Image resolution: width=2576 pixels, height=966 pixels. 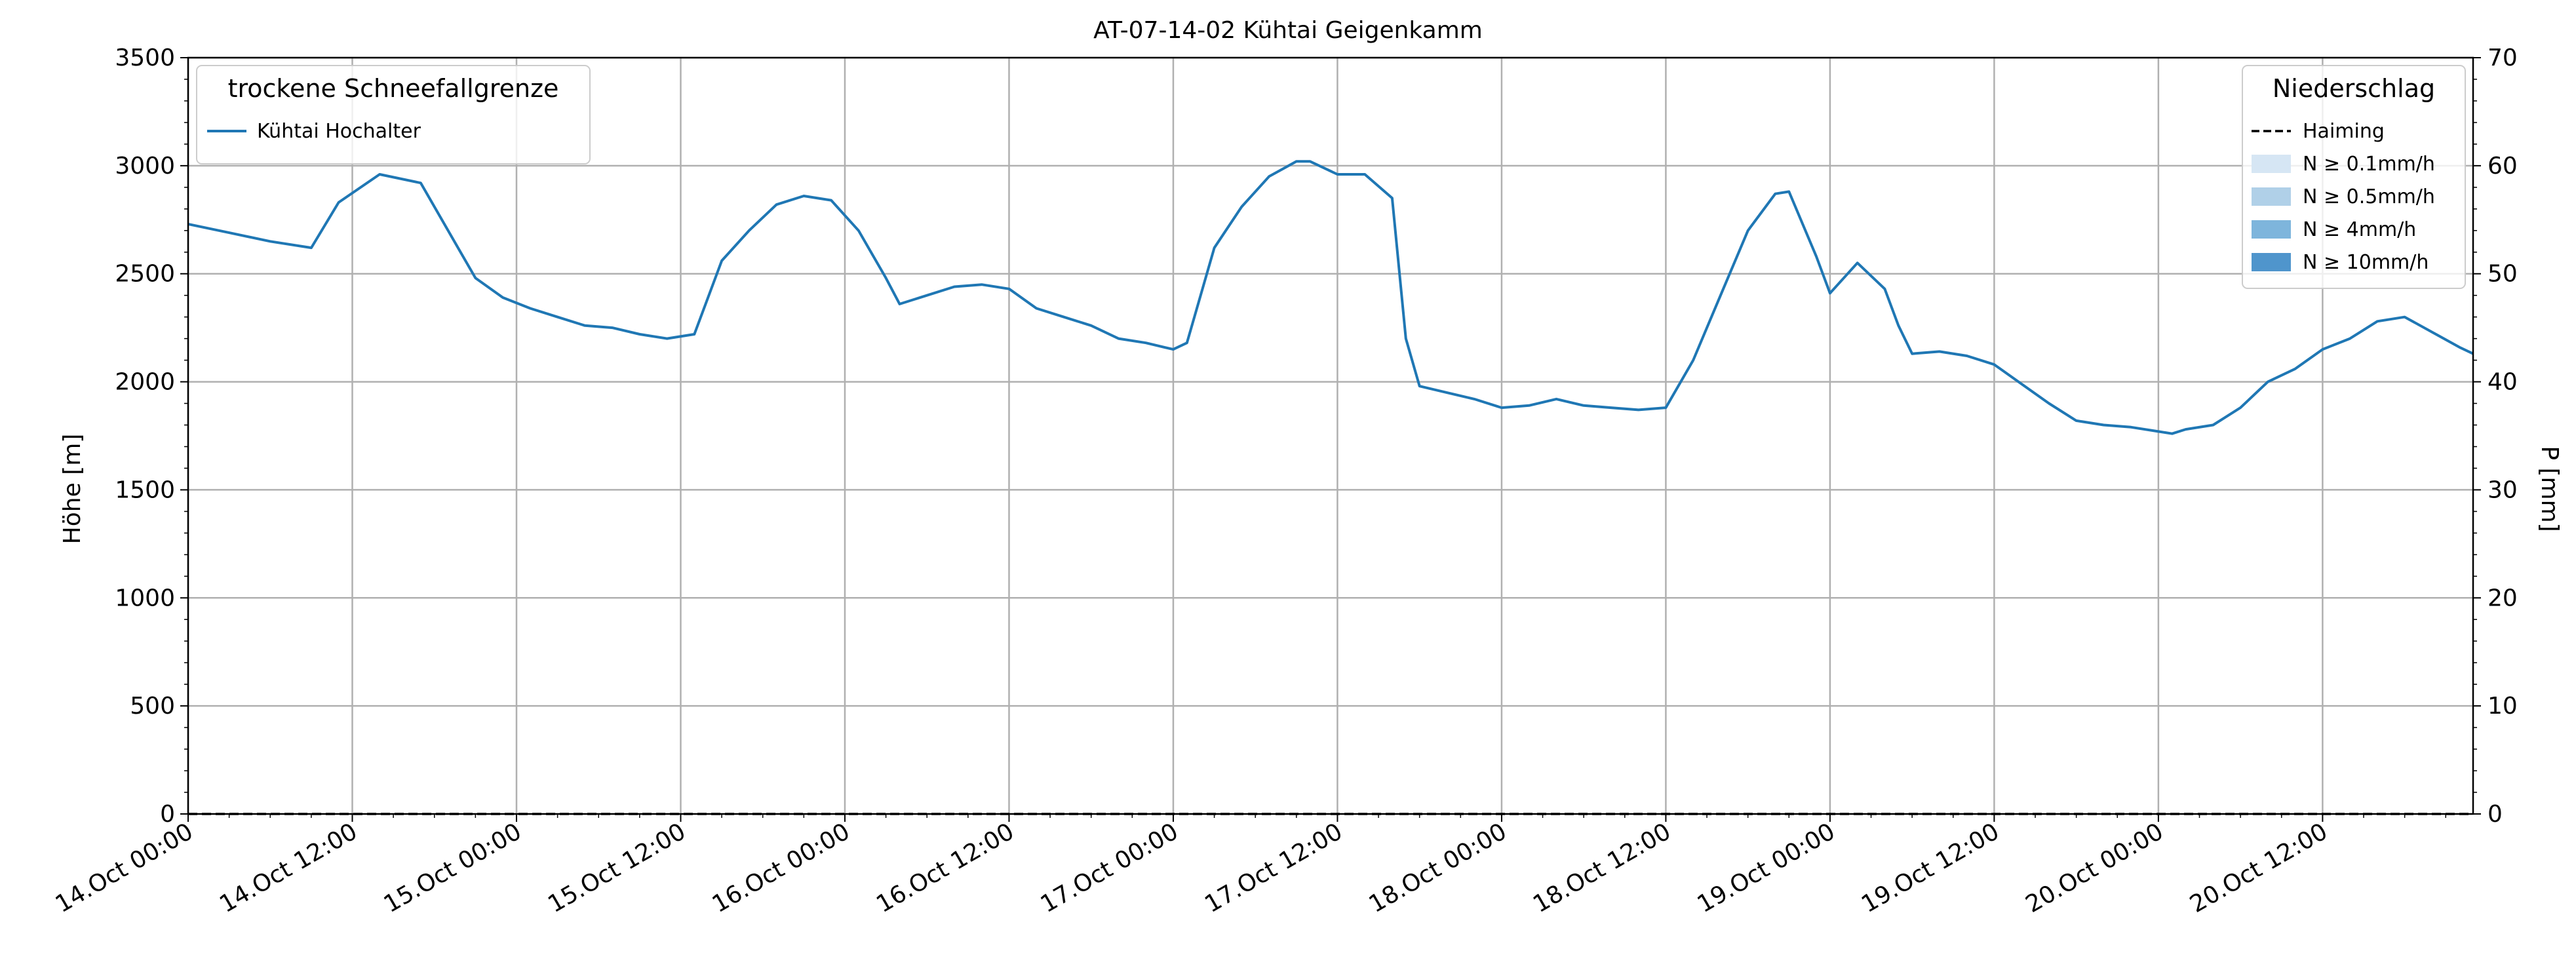 I want to click on legend-label: Kühtai Hochalter, so click(x=339, y=131).